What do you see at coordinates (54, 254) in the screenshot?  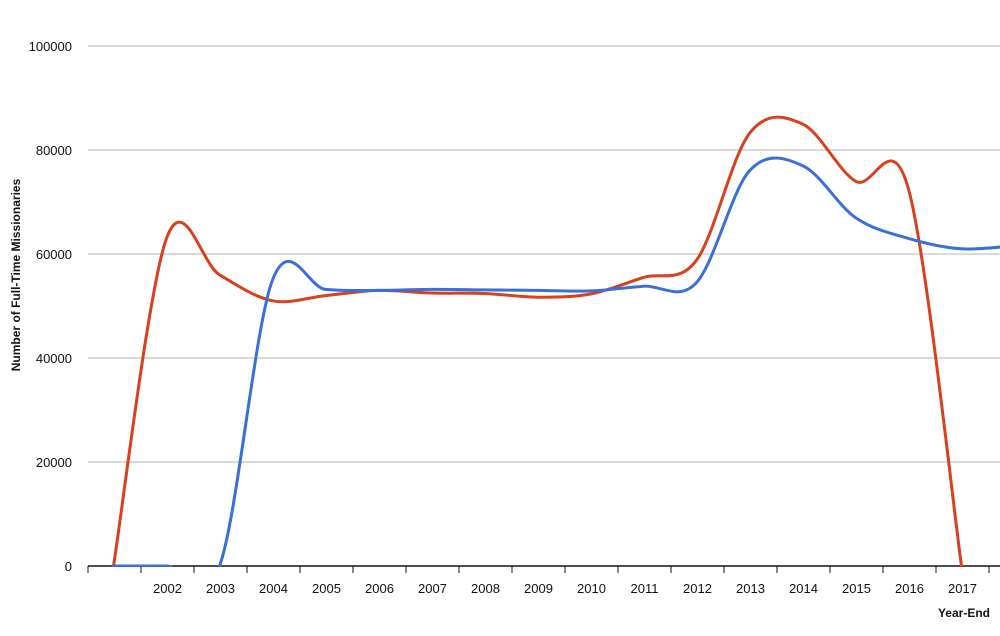 I see `y-tick-label: 60000` at bounding box center [54, 254].